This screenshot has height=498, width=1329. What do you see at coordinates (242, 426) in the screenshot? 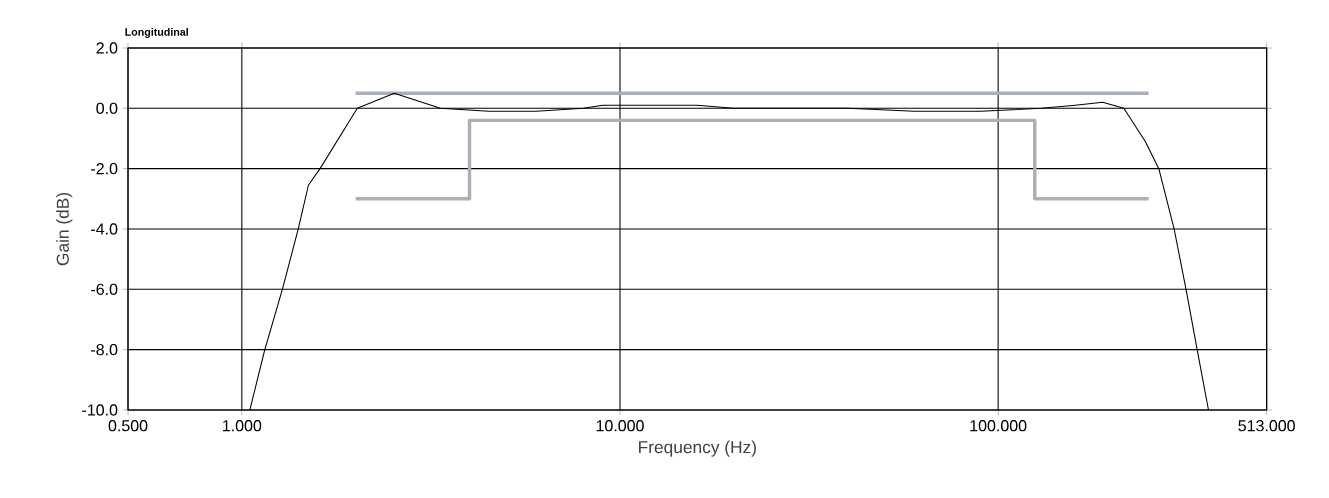
I see `x-tick-label: 1.000` at bounding box center [242, 426].